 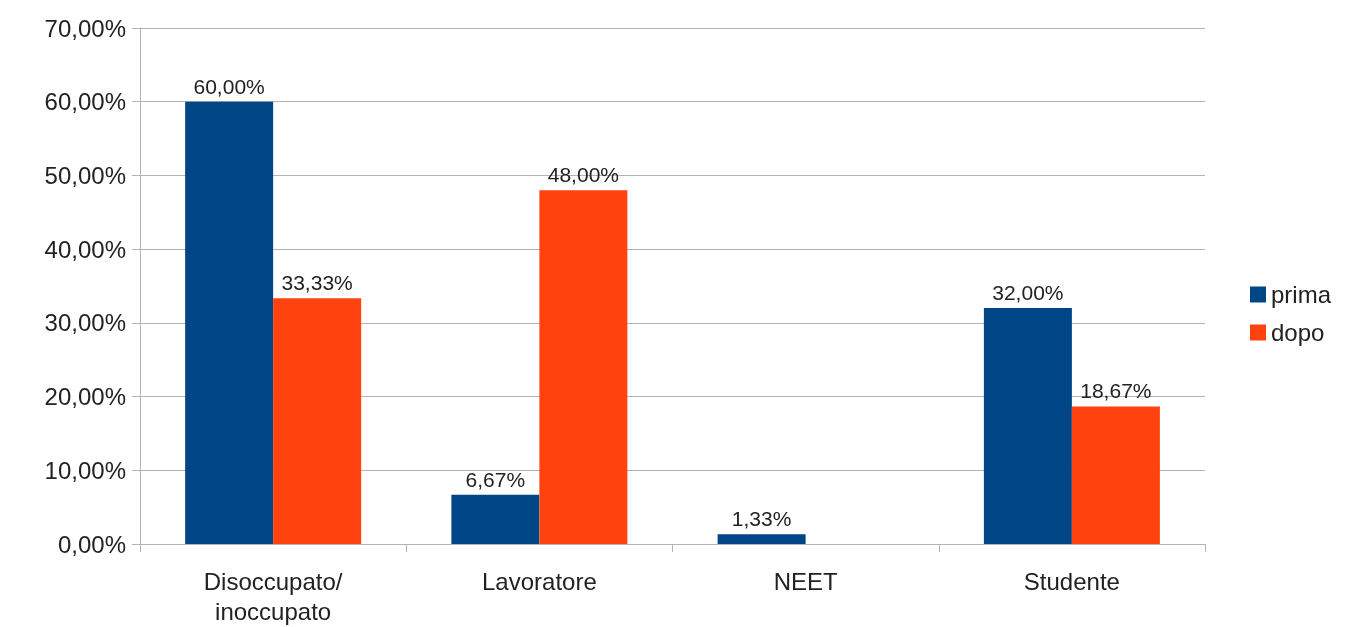 What do you see at coordinates (805, 581) in the screenshot?
I see `x-tick-label: NEET` at bounding box center [805, 581].